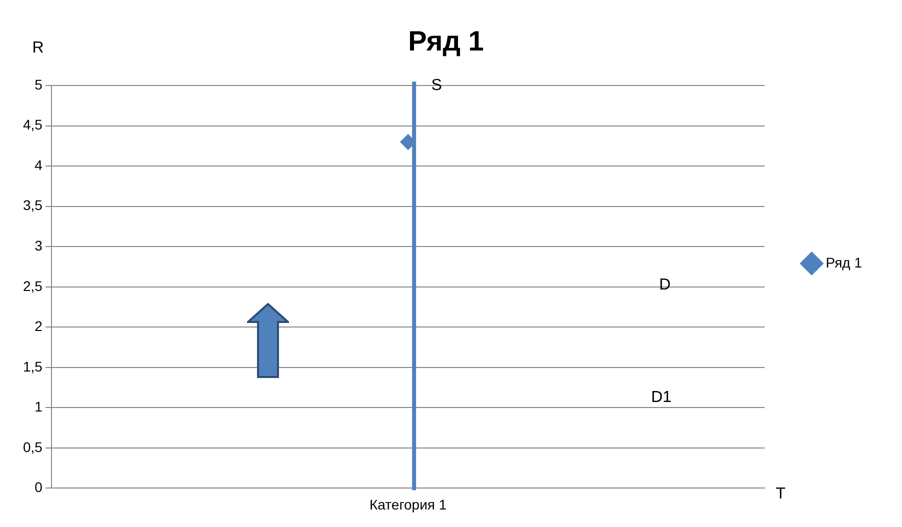 This screenshot has height=527, width=902. What do you see at coordinates (661, 397) in the screenshot?
I see `annotation: D1` at bounding box center [661, 397].